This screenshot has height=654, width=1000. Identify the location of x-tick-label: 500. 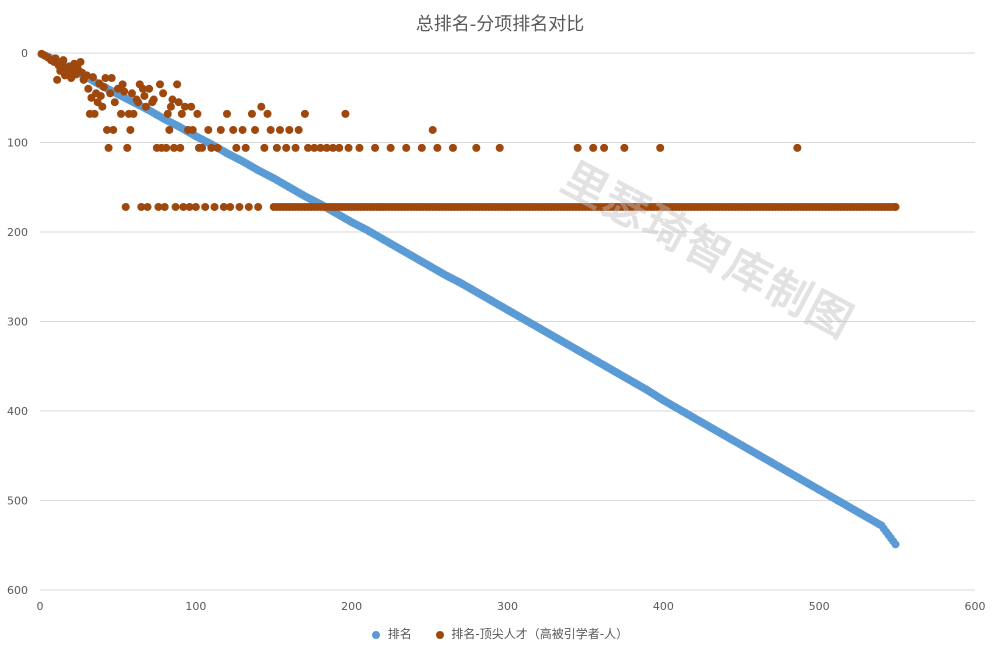
(819, 606).